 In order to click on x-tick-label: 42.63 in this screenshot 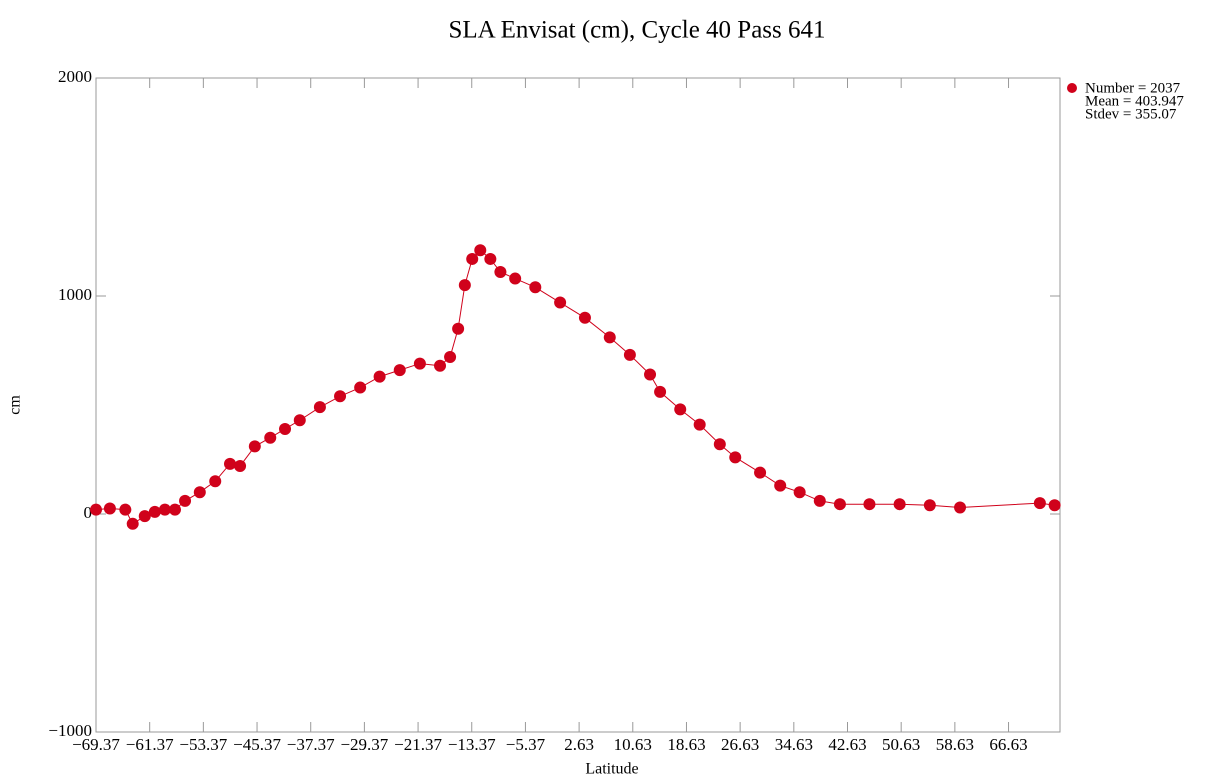, I will do `click(847, 744)`.